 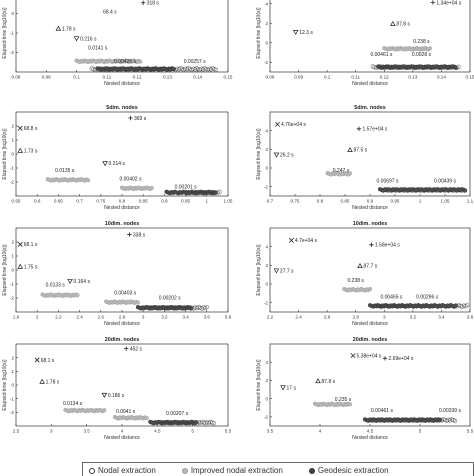 I want to click on y-tick-label: -1, so click(x=12, y=284).